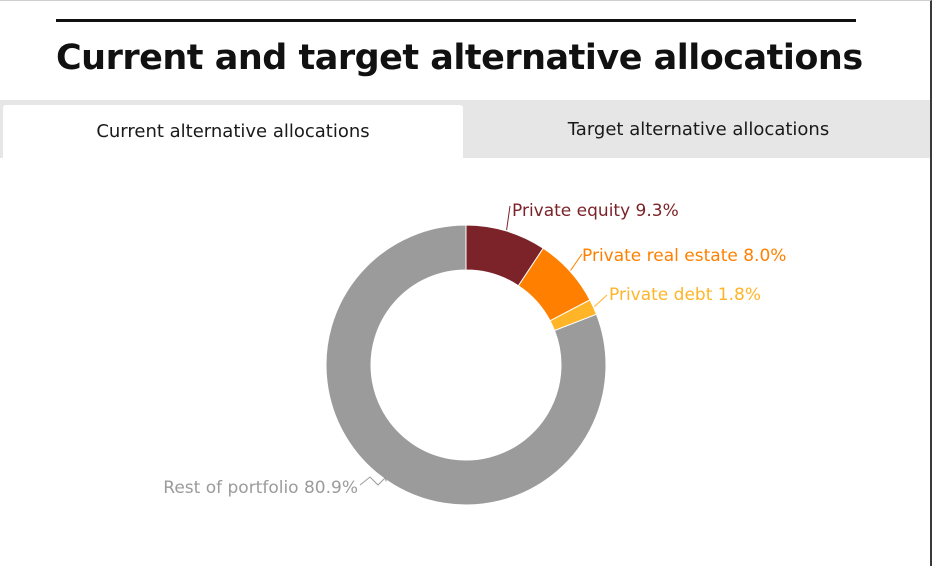 This screenshot has width=932, height=567. What do you see at coordinates (260, 488) in the screenshot?
I see `label-rest-of-portfolio: Rest of portfolio 80.9%` at bounding box center [260, 488].